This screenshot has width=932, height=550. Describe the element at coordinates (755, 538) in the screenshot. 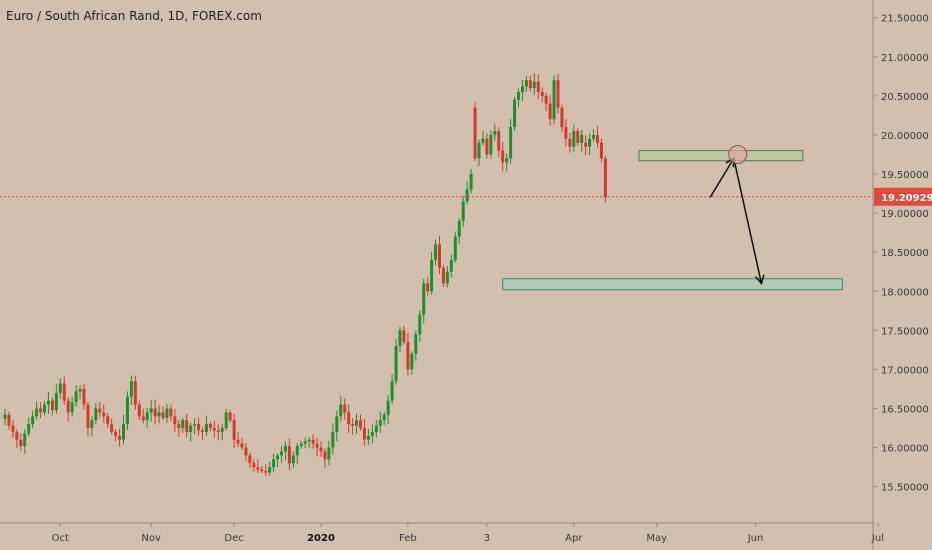

I see `x-tick-label: Jun` at that location.